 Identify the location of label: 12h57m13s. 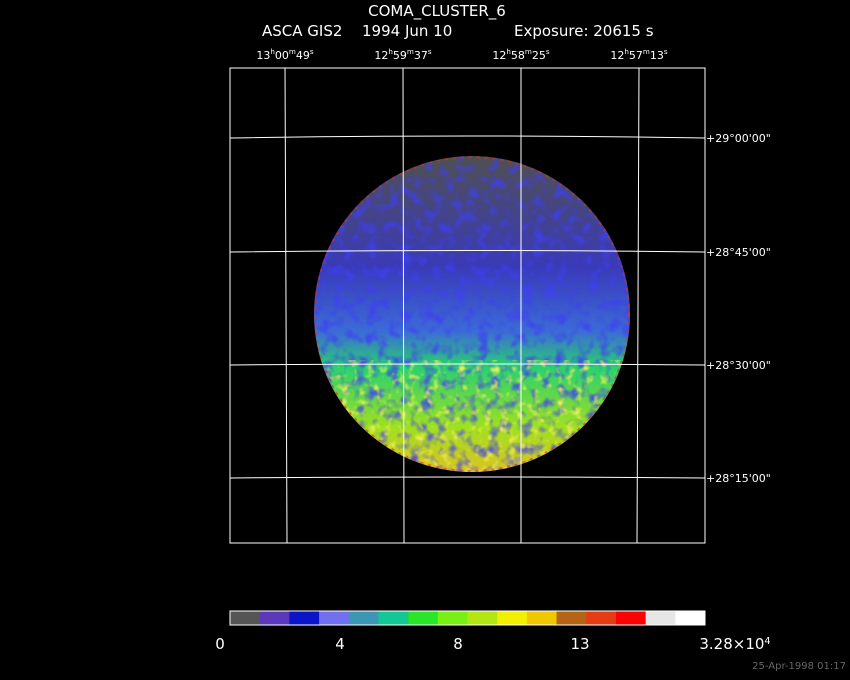
(639, 54).